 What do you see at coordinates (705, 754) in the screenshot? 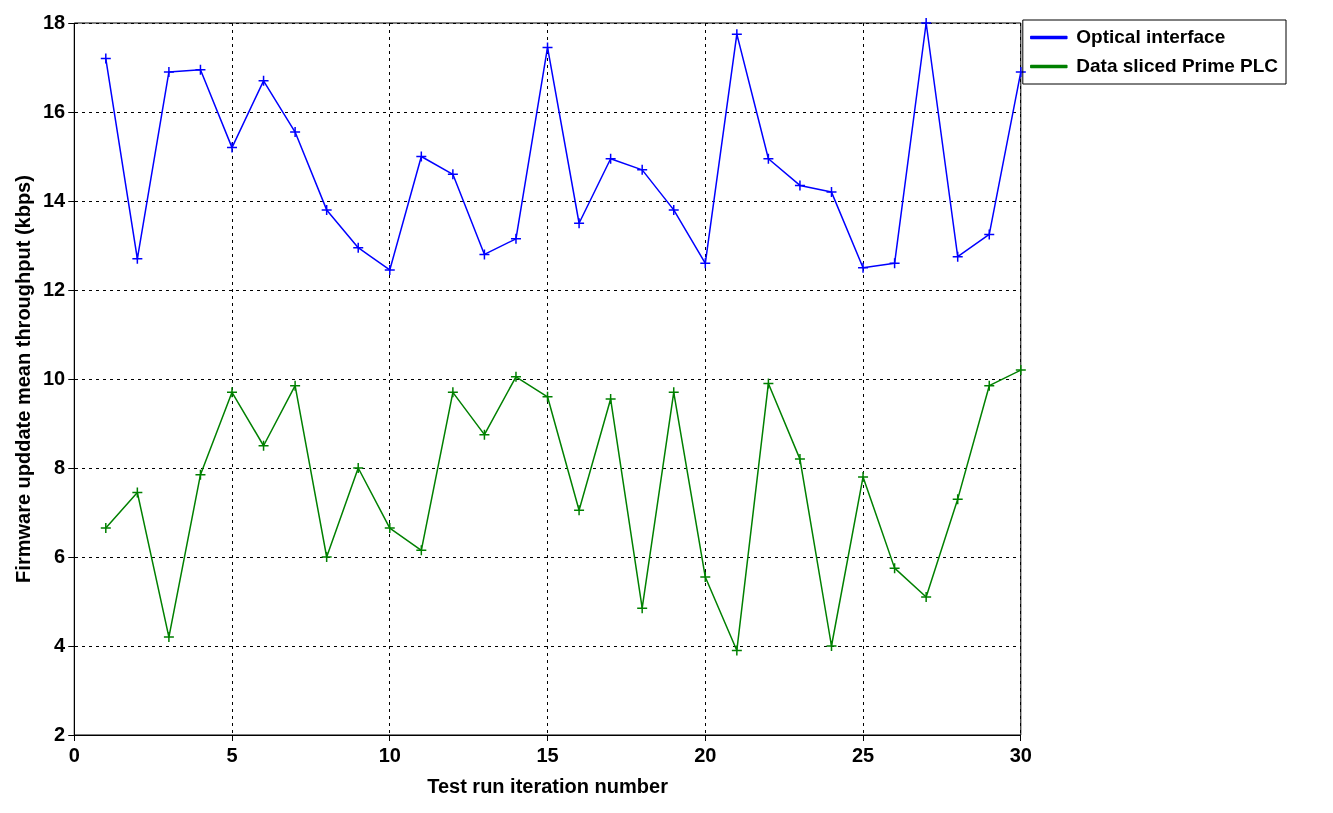
I see `x-tick-label: 20` at bounding box center [705, 754].